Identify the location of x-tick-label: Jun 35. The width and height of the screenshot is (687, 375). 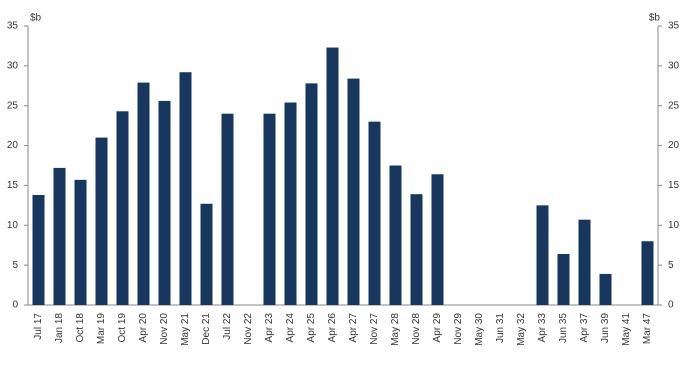
(563, 328).